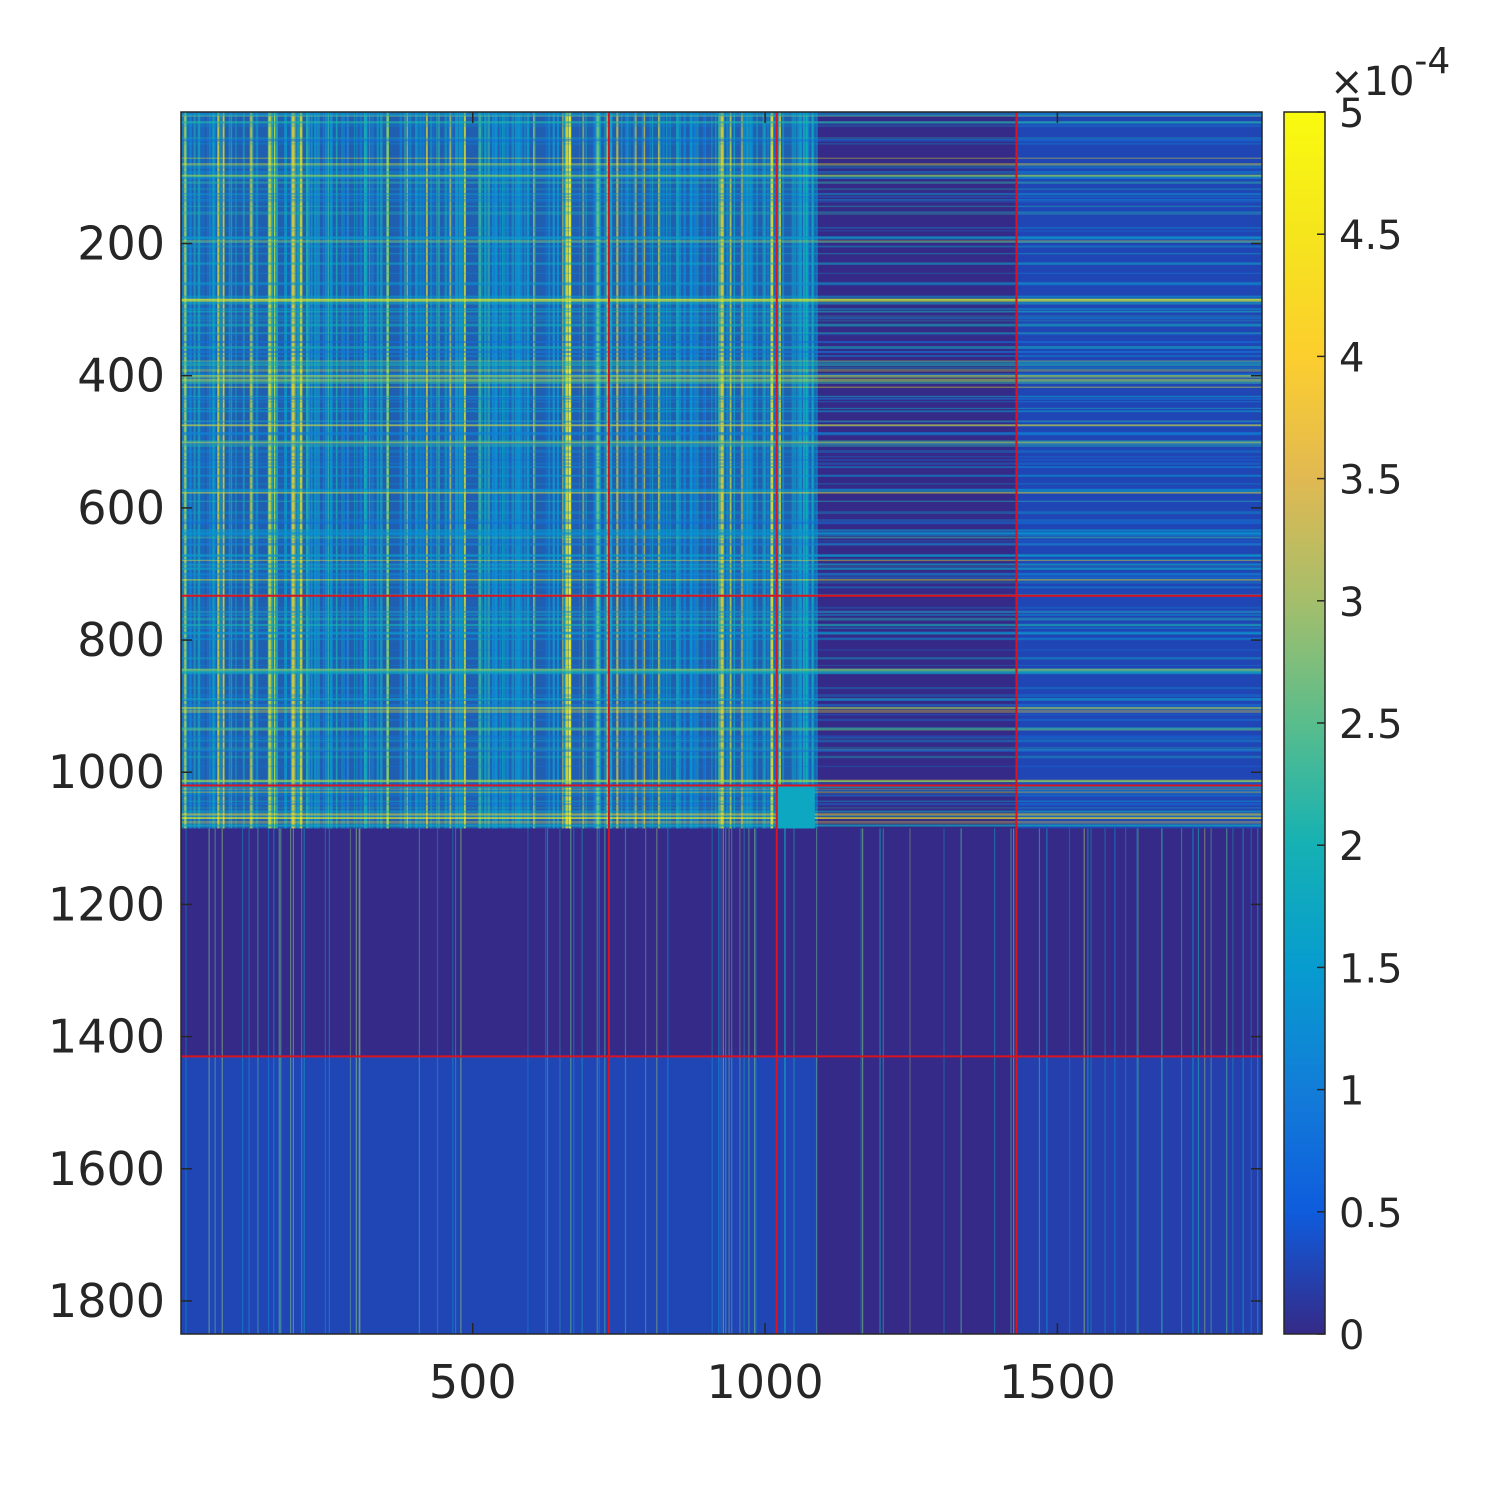 This screenshot has width=1500, height=1500. Describe the element at coordinates (473, 1382) in the screenshot. I see `x-tick-label: 500` at that location.